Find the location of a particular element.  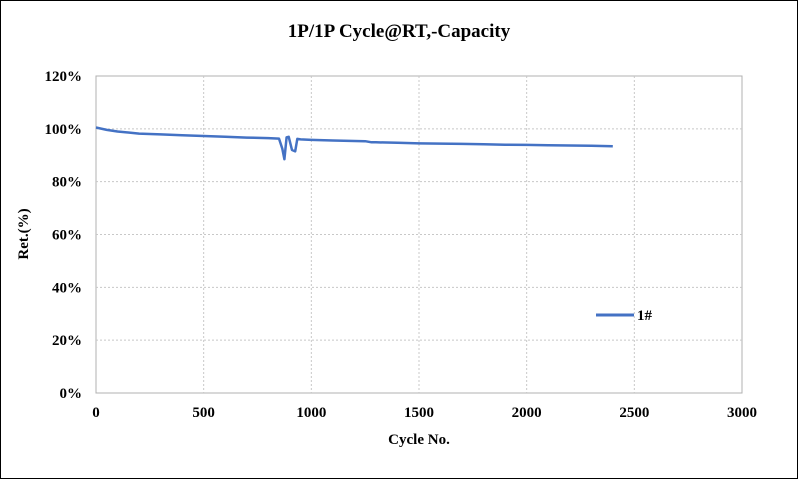

y-tick-label: 80% is located at coordinates (67, 183).